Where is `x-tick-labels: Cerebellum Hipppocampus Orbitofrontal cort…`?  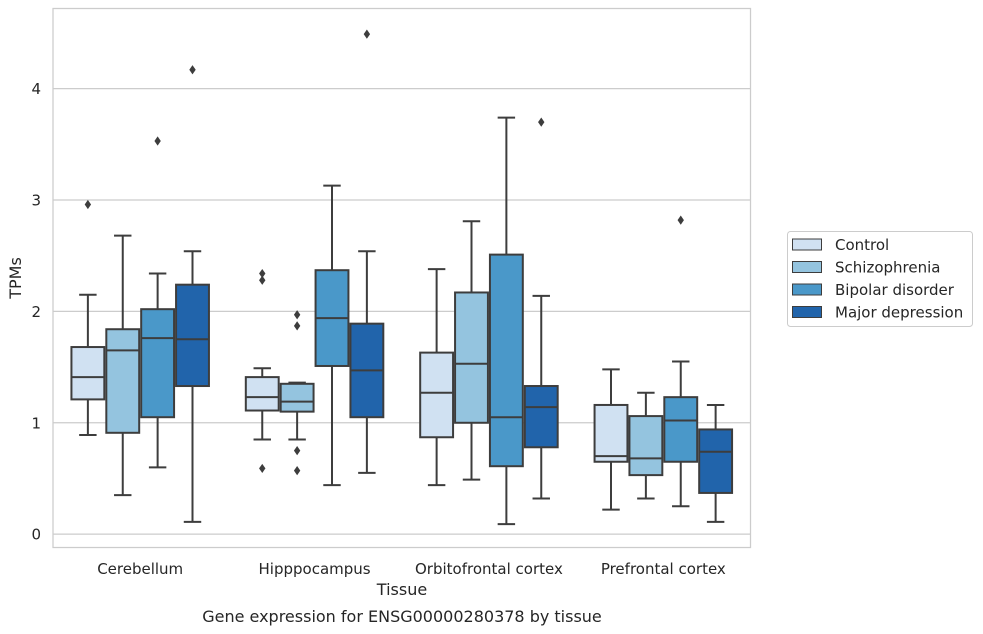 x-tick-labels: Cerebellum Hipppocampus Orbitofrontal cort… is located at coordinates (411, 569).